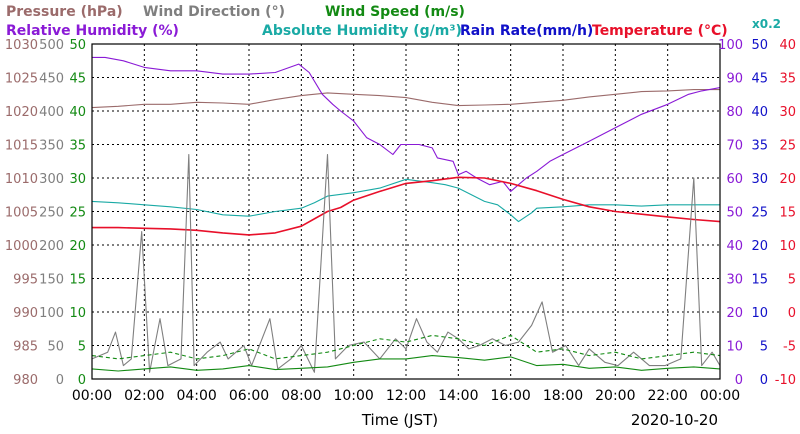  Describe the element at coordinates (734, 213) in the screenshot. I see `tick-label-relative-humidity: 50` at that location.